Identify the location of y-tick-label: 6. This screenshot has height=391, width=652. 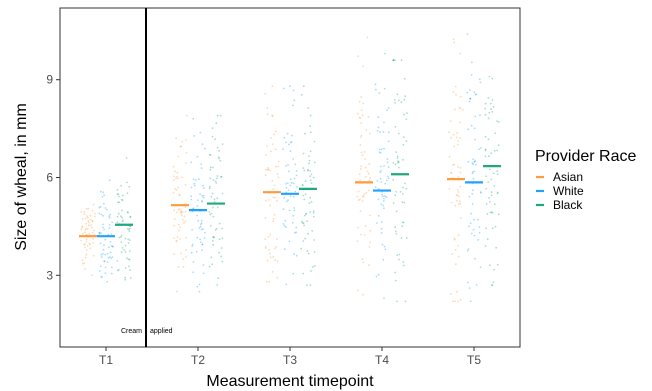
(49, 178).